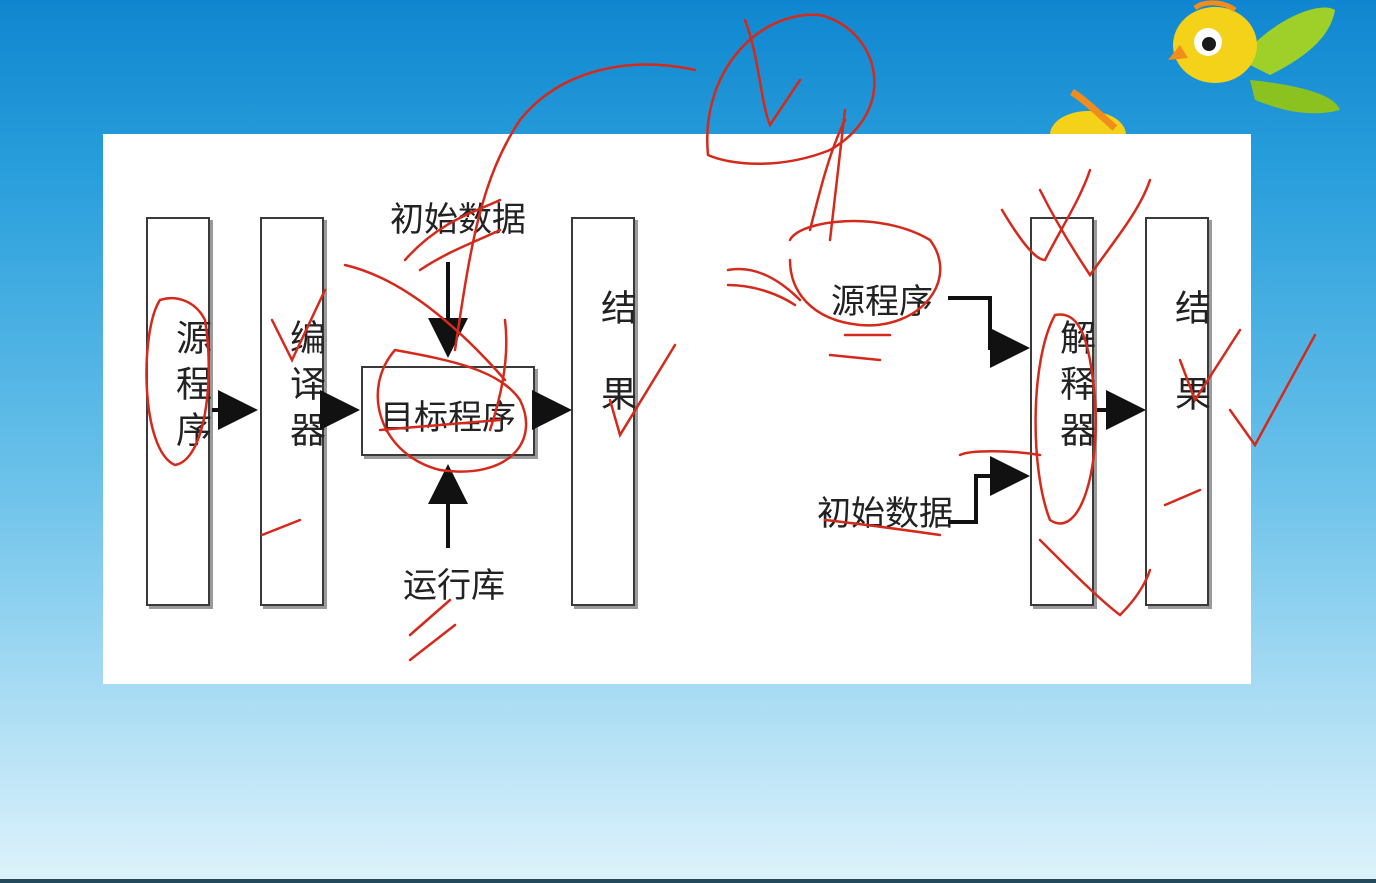 The image size is (1376, 883). I want to click on interpreter-box: 解释器, so click(1062, 411).